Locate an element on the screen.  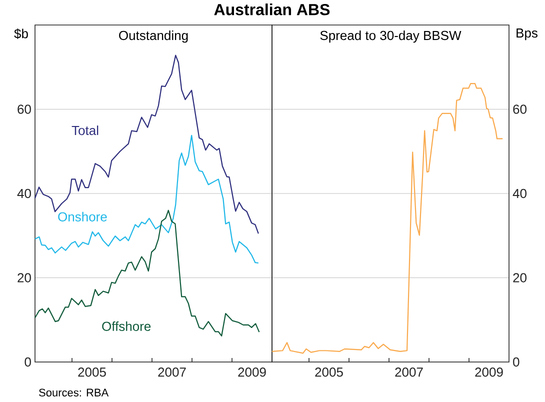
y-tick-label: 40 is located at coordinates (24, 193).